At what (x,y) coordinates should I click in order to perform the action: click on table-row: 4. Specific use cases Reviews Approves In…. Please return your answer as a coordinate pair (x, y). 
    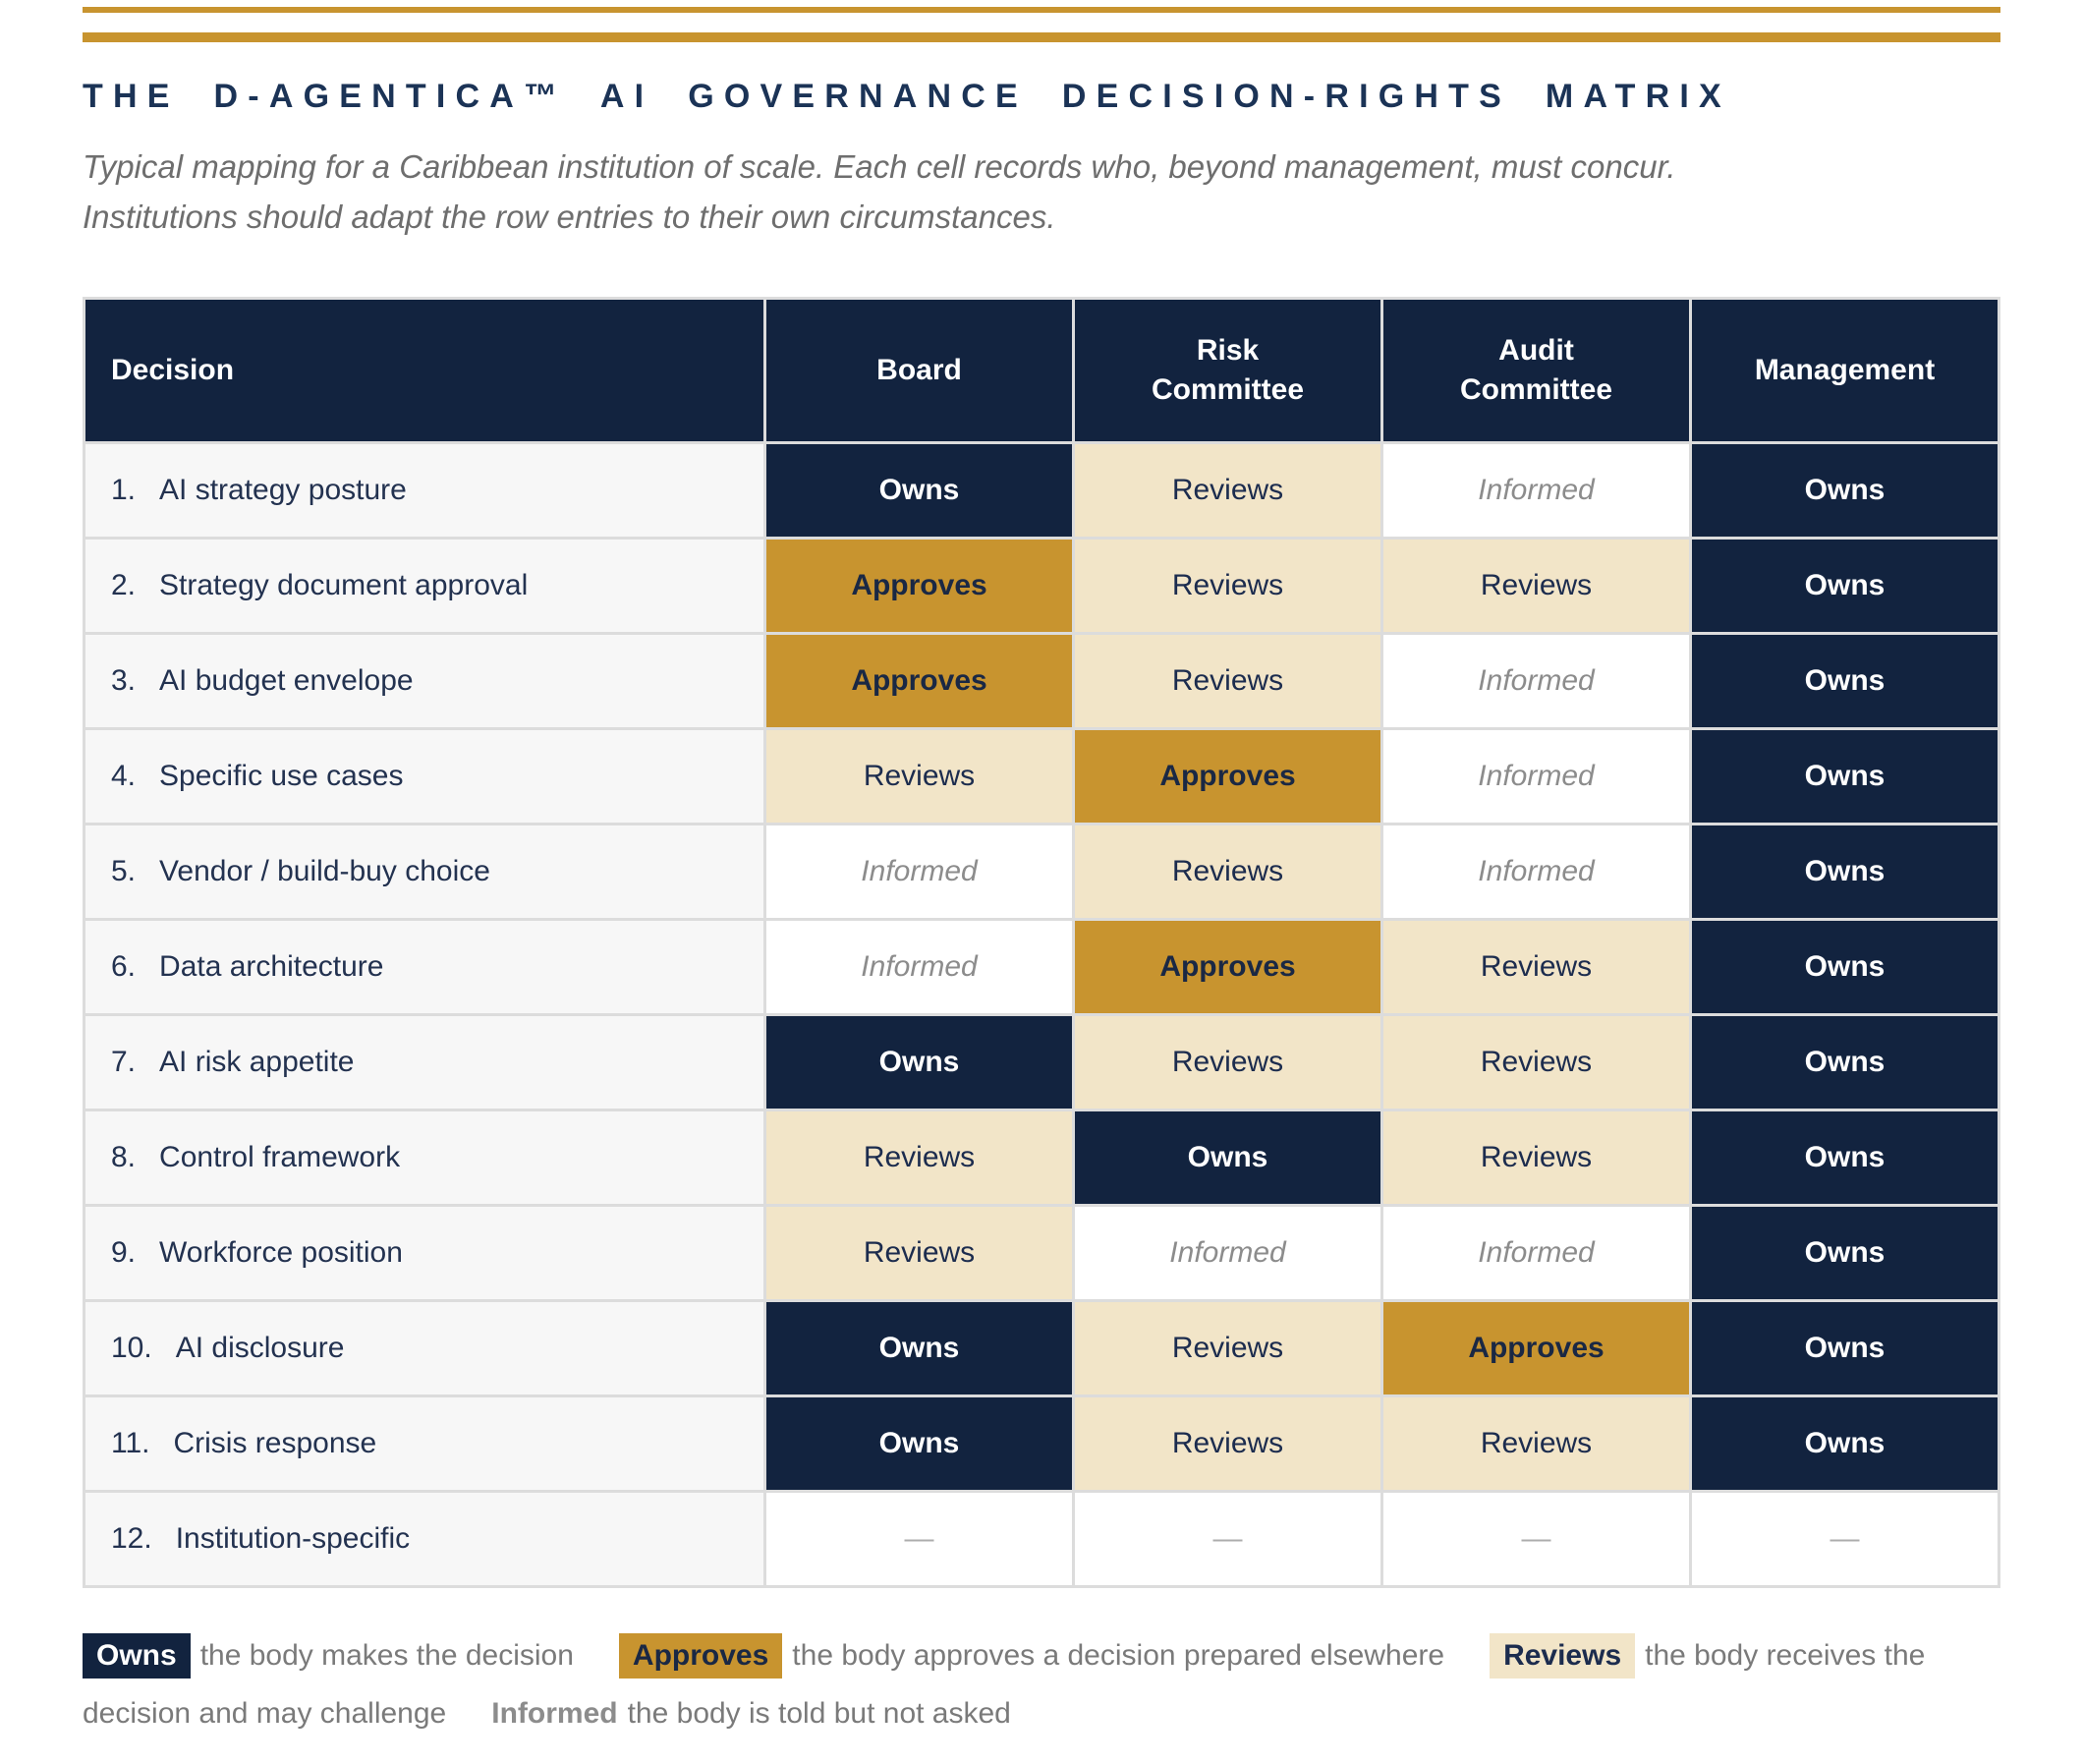
    Looking at the image, I should click on (1041, 777).